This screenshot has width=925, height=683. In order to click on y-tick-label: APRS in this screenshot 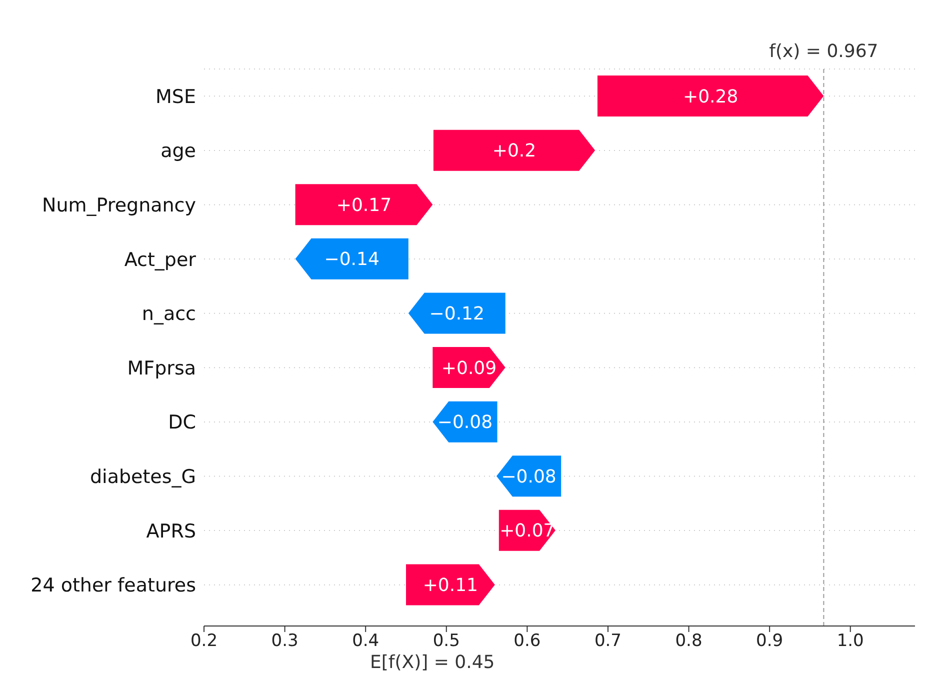, I will do `click(171, 531)`.